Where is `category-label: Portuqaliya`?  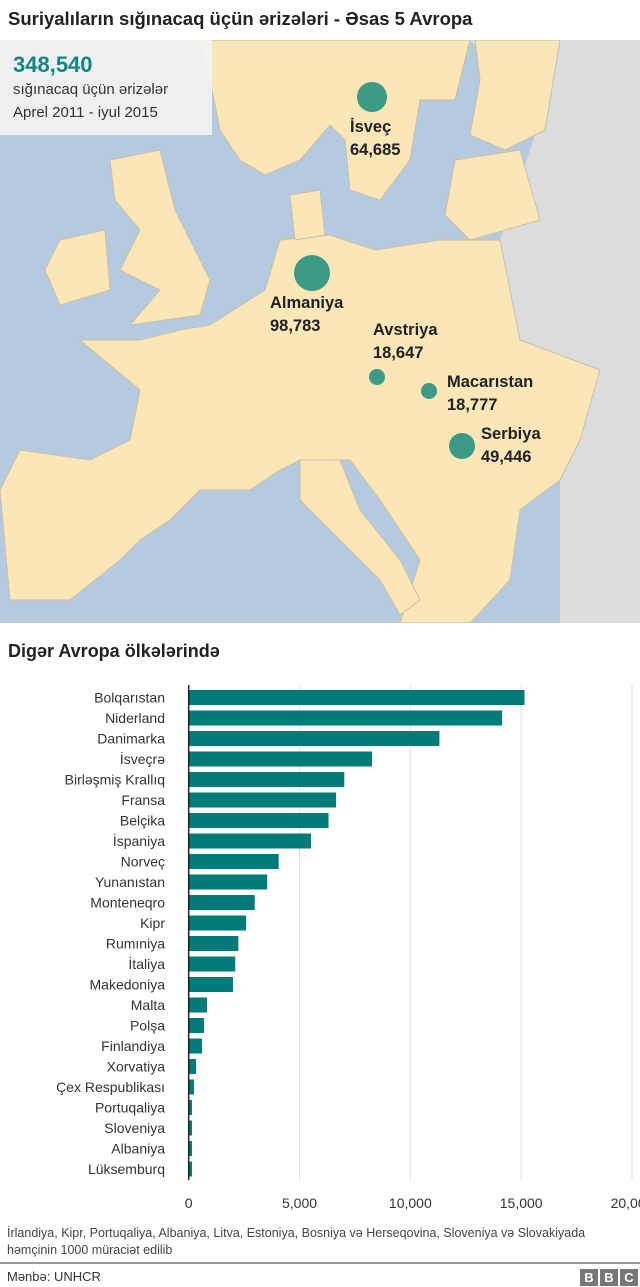 category-label: Portuqaliya is located at coordinates (130, 1108).